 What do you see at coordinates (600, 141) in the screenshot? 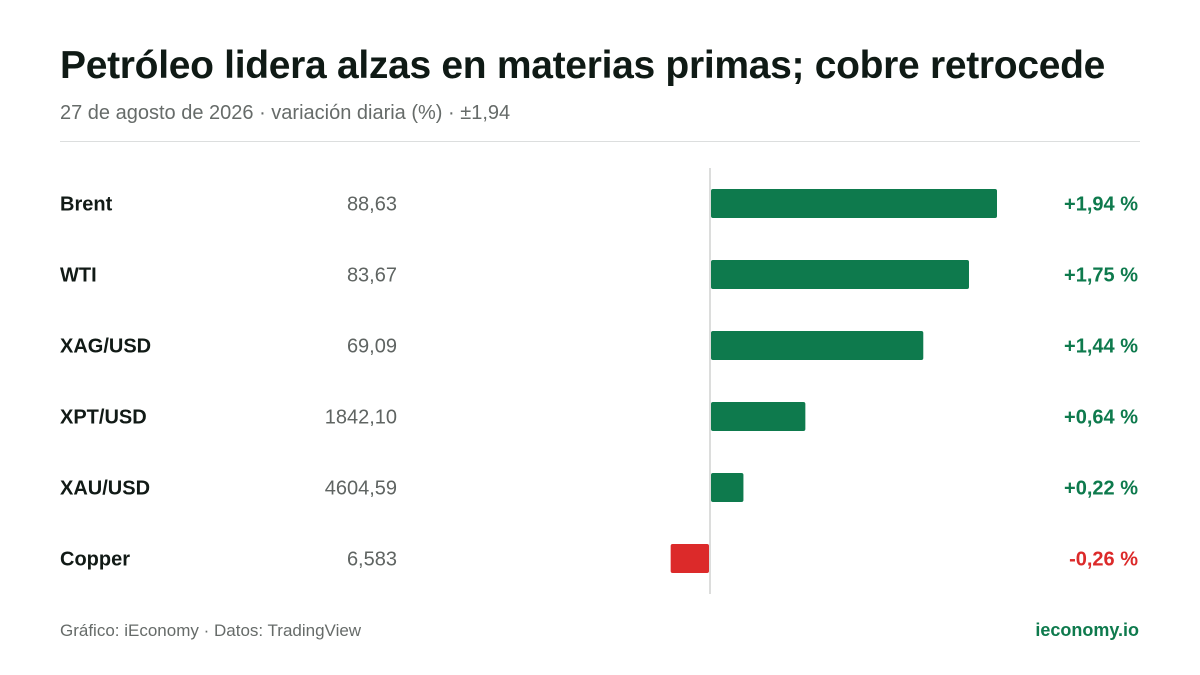
I see `header-divider` at bounding box center [600, 141].